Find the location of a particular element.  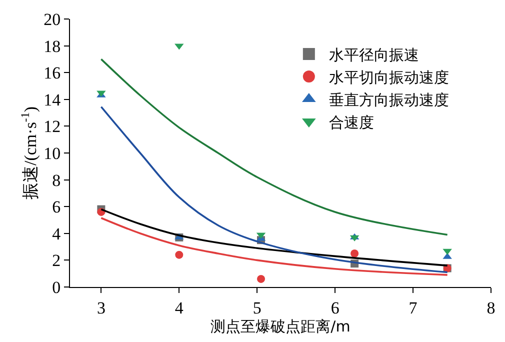

legend-label: 合速度 is located at coordinates (351, 122).